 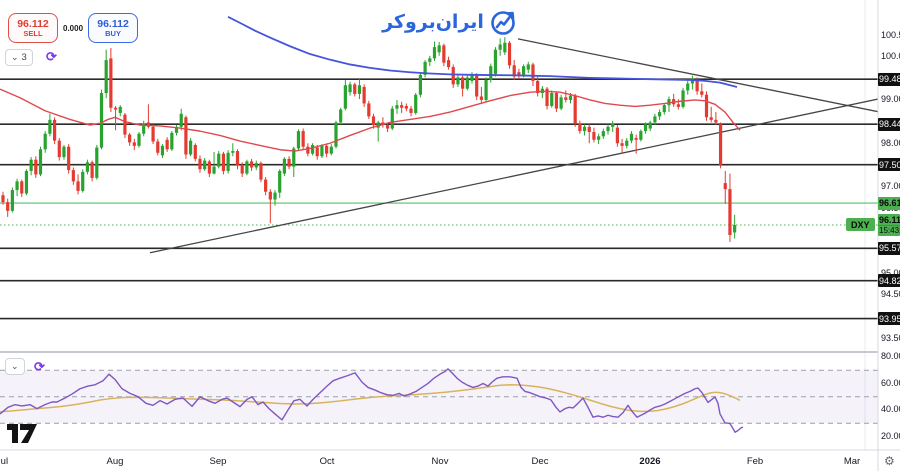 I want to click on symbol-label-chip: DXY, so click(x=860, y=224).